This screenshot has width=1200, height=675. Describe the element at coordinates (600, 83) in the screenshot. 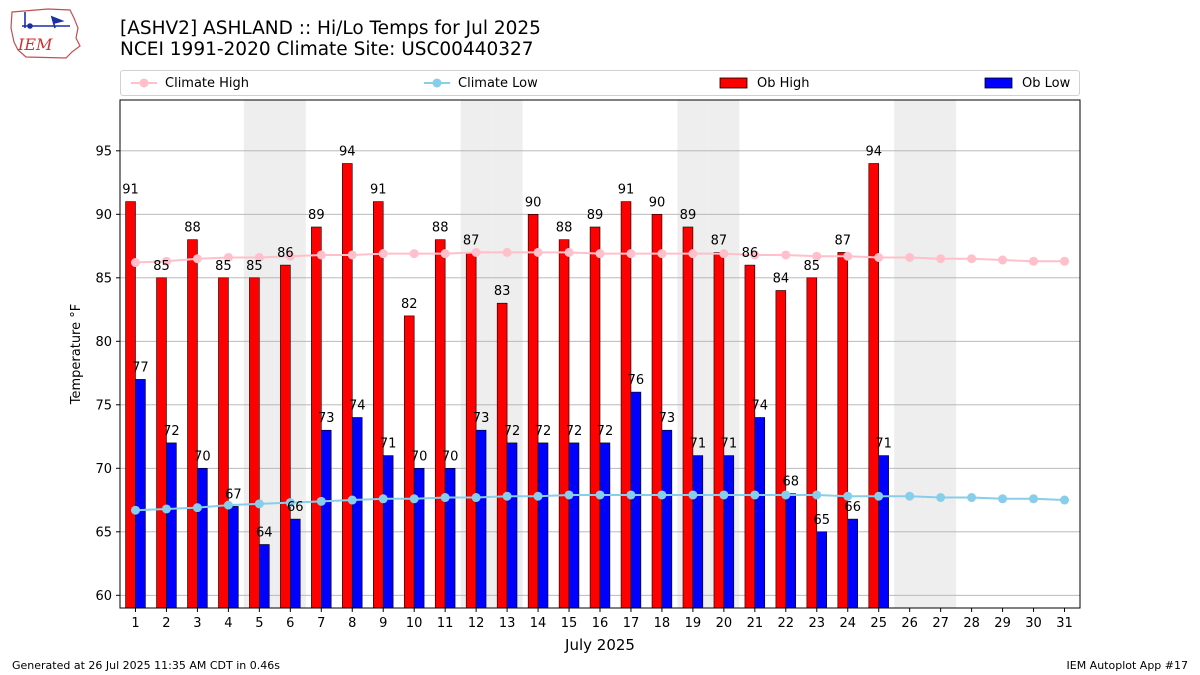

I see `legend: Climate High Climate Low Ob High Ob Low` at that location.